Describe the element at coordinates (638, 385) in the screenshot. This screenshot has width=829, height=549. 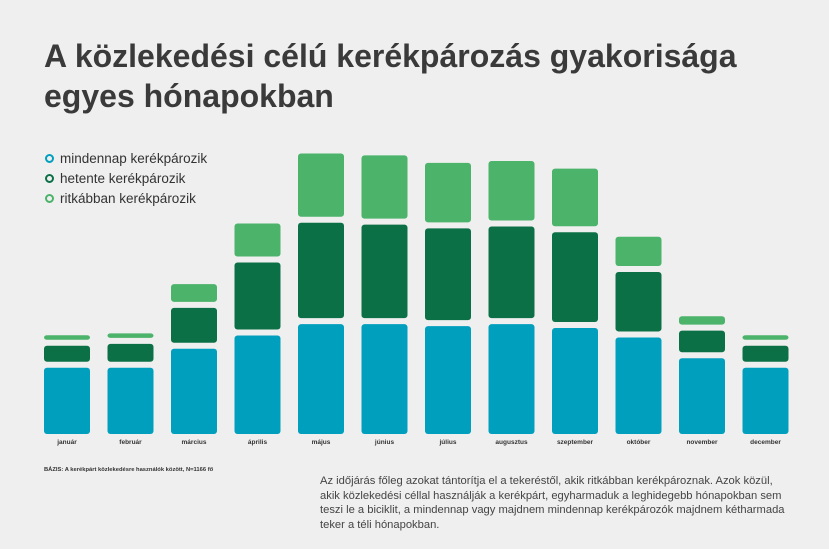
I see `bar-oktober-daily` at that location.